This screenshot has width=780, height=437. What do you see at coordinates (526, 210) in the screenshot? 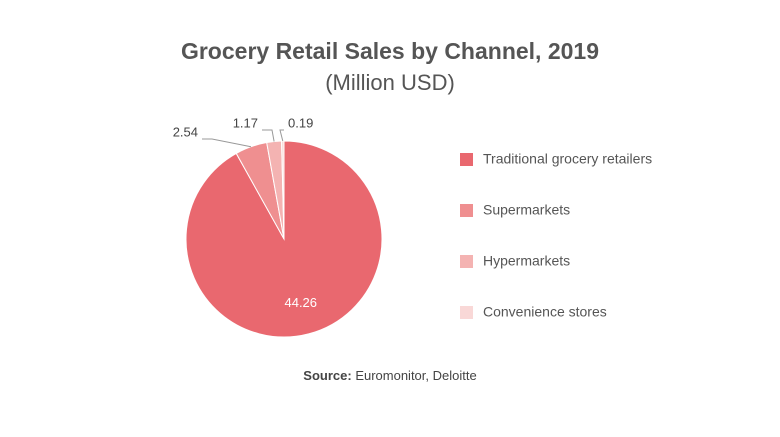
I see `legend-label: Supermarkets` at bounding box center [526, 210].